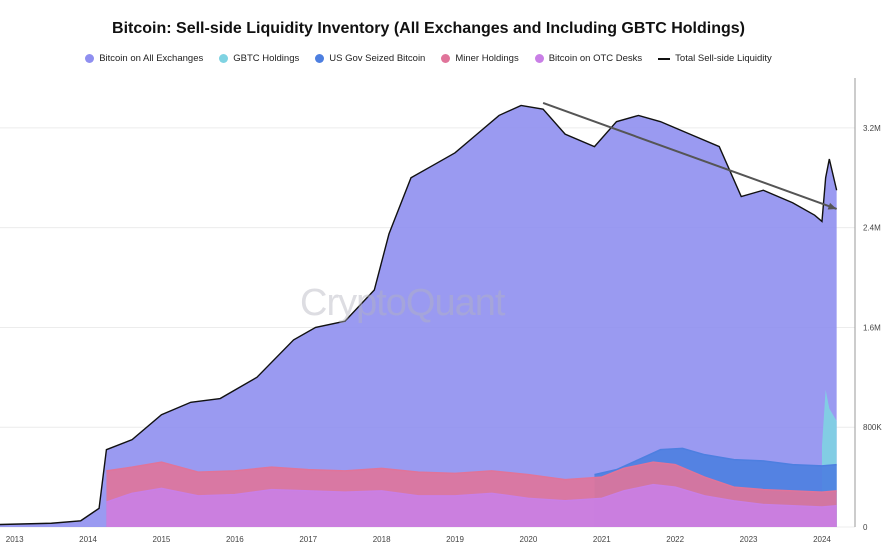 The width and height of the screenshot is (887, 547). Describe the element at coordinates (224, 58) in the screenshot. I see `legend-swatch-gbtc` at that location.